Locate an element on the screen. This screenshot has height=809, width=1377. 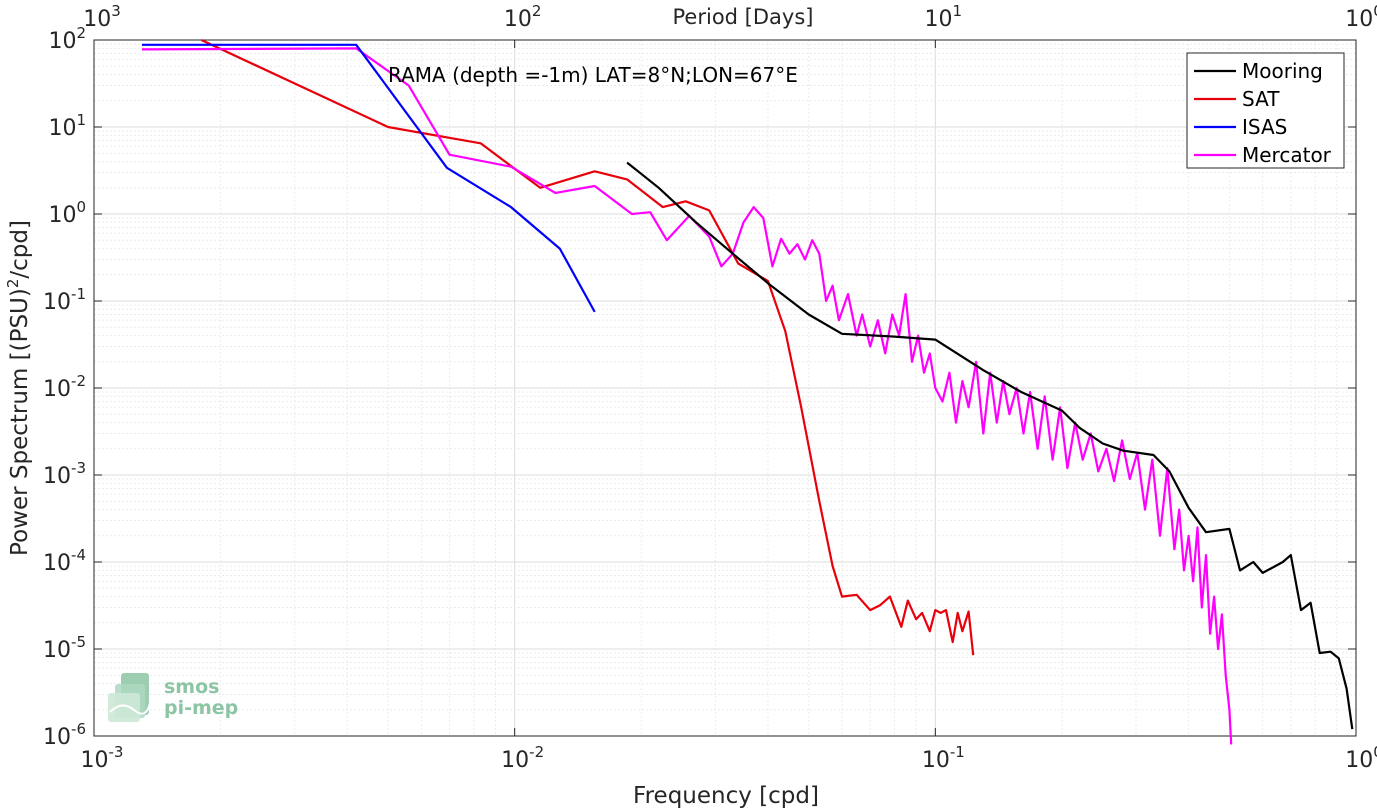
x-tick-label: 10⁻² is located at coordinates (522, 758).